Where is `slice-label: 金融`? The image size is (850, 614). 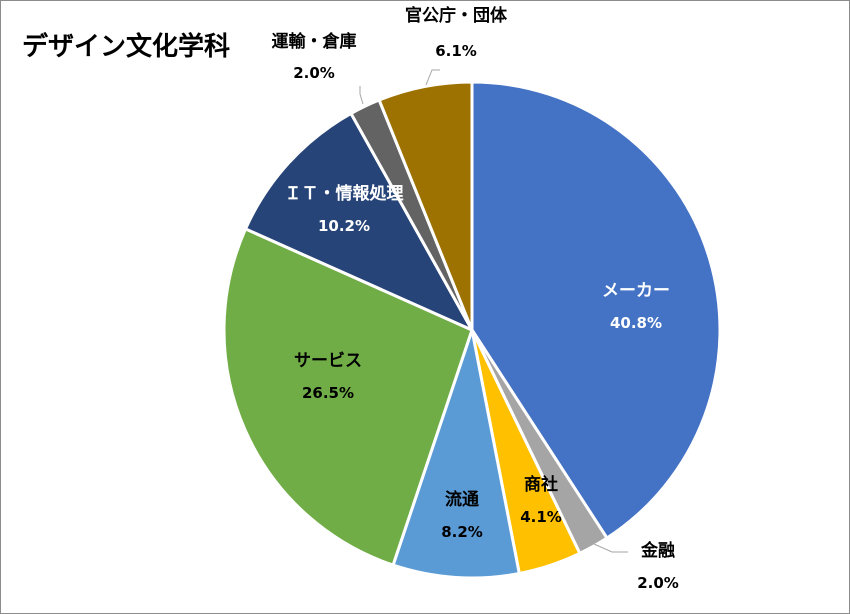 slice-label: 金融 is located at coordinates (657, 550).